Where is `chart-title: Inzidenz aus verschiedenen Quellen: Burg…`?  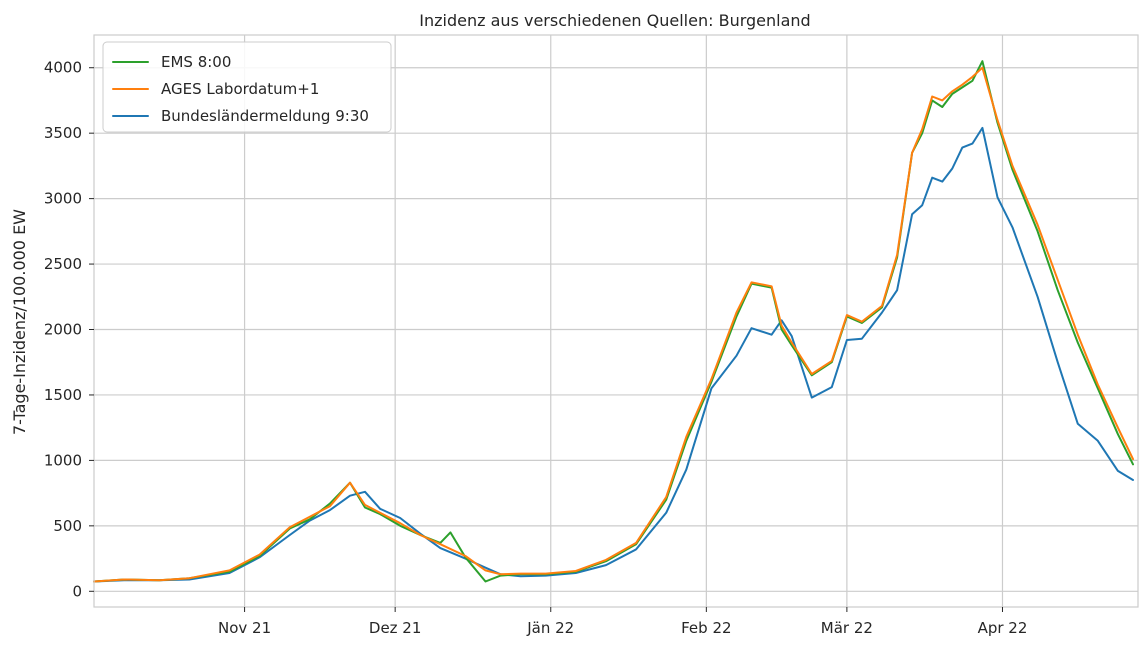
chart-title: Inzidenz aus verschiedenen Quellen: Burg… is located at coordinates (614, 20).